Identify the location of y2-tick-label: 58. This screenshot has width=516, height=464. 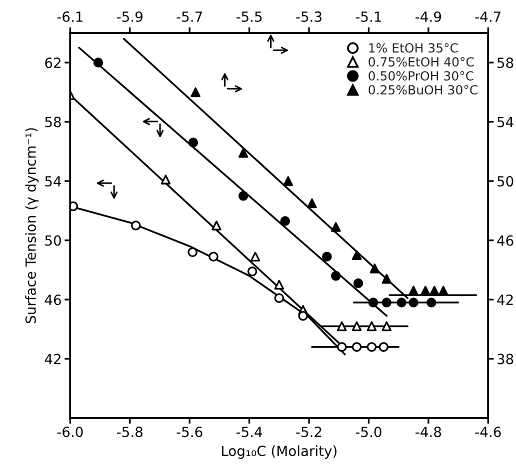
(506, 63).